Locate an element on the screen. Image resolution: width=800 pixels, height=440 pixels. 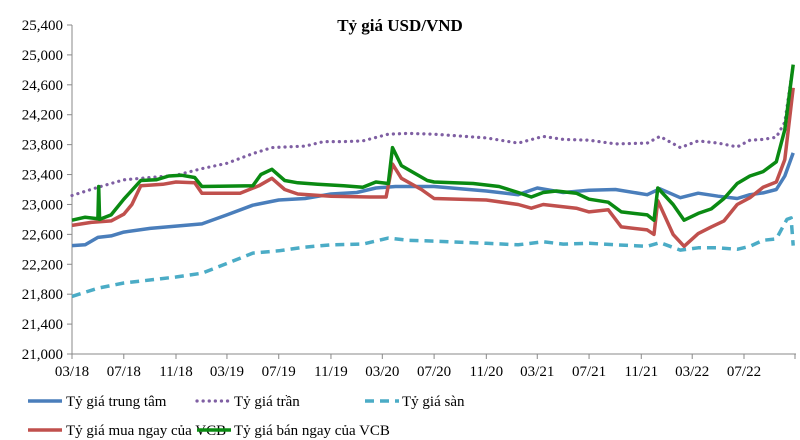
x-tick-label: 07/20 is located at coordinates (434, 372).